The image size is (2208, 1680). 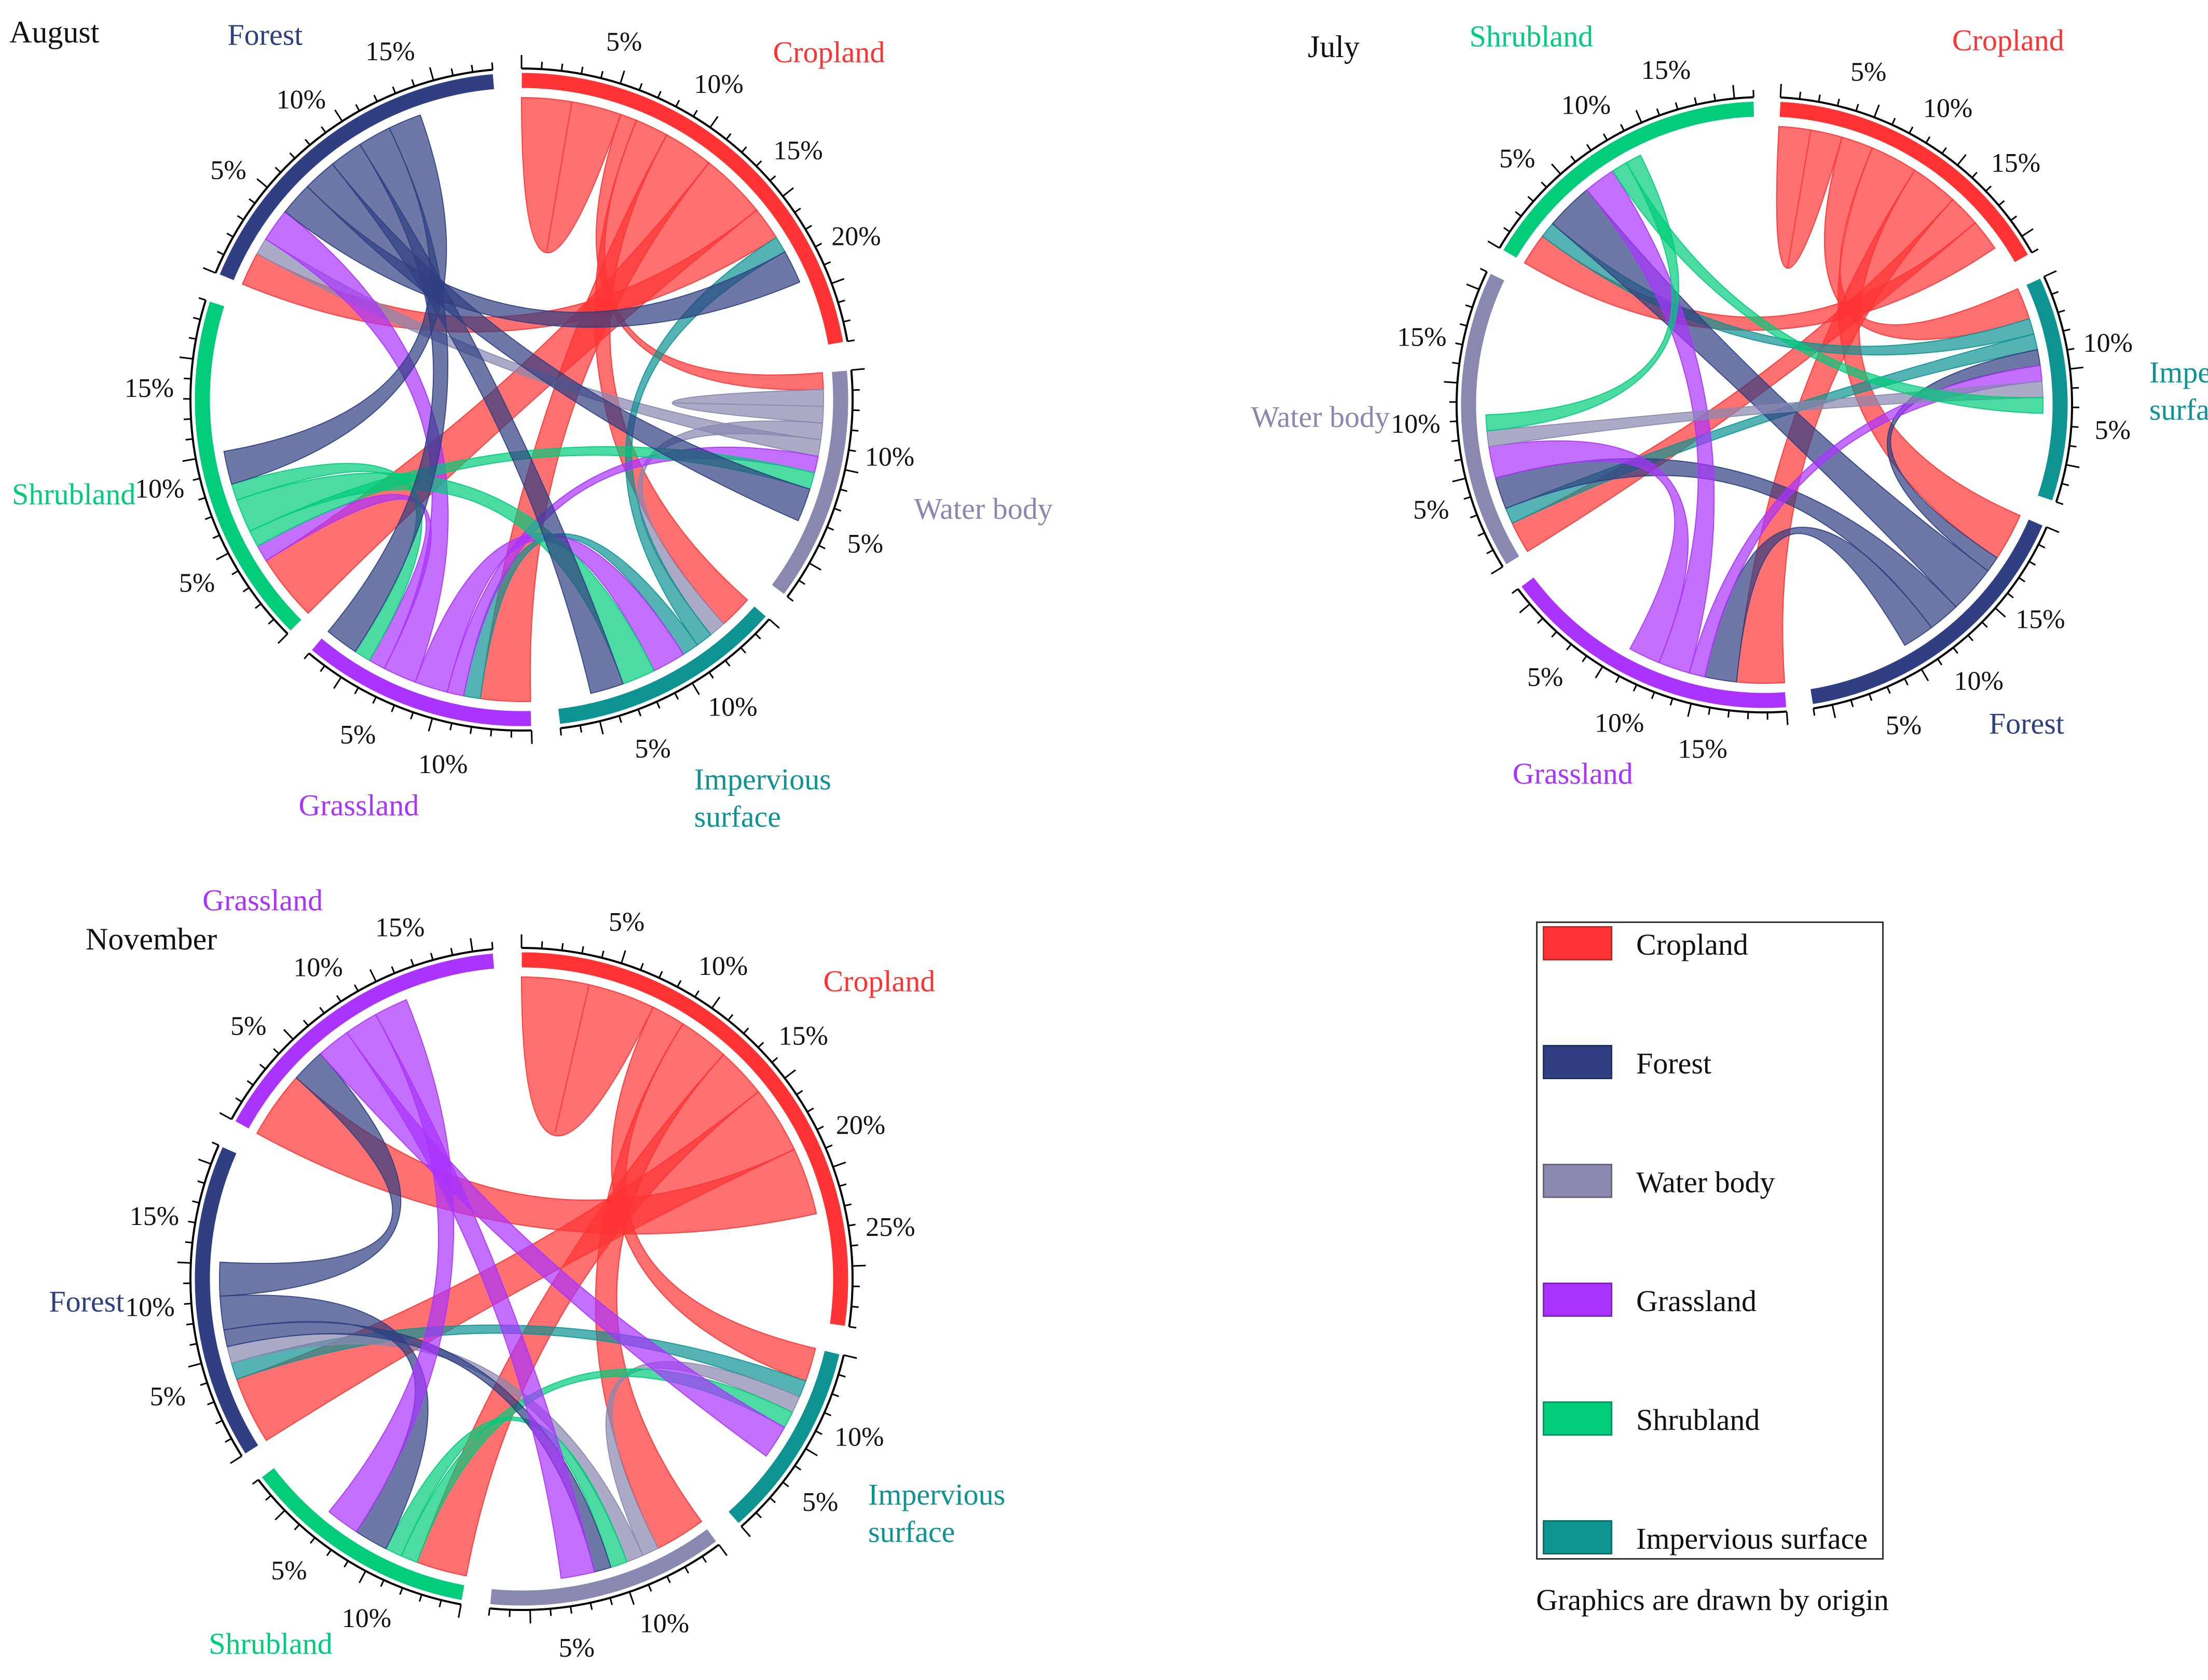 What do you see at coordinates (1588, 552) in the screenshot?
I see `ribbon-grassland-to-water-body` at bounding box center [1588, 552].